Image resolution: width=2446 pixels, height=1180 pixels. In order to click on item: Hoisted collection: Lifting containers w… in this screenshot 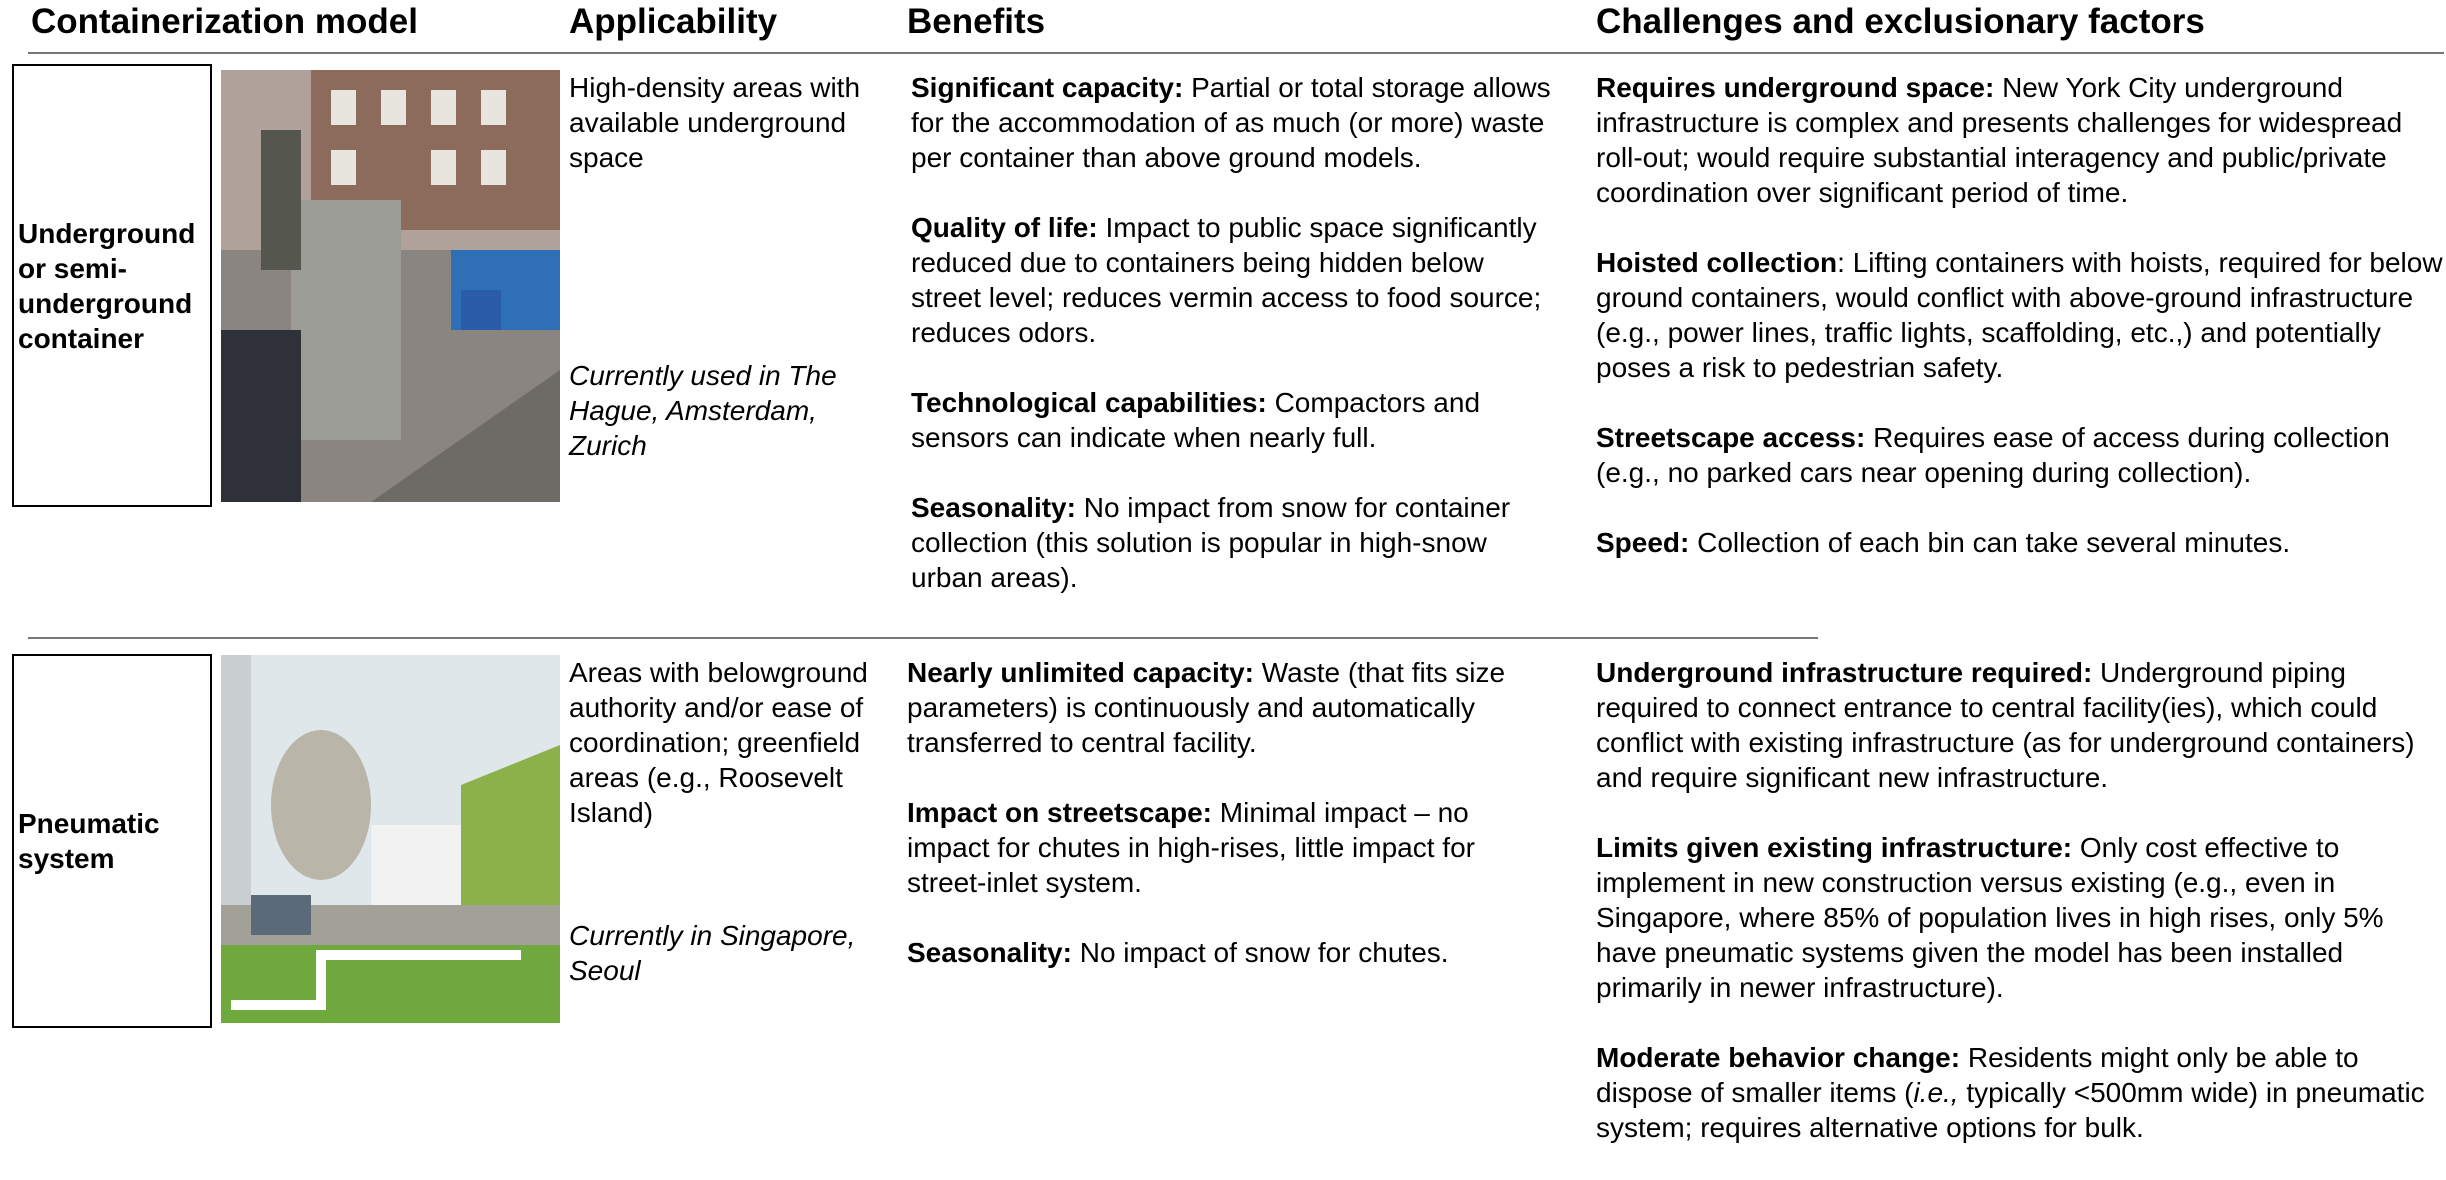, I will do `click(2021, 315)`.